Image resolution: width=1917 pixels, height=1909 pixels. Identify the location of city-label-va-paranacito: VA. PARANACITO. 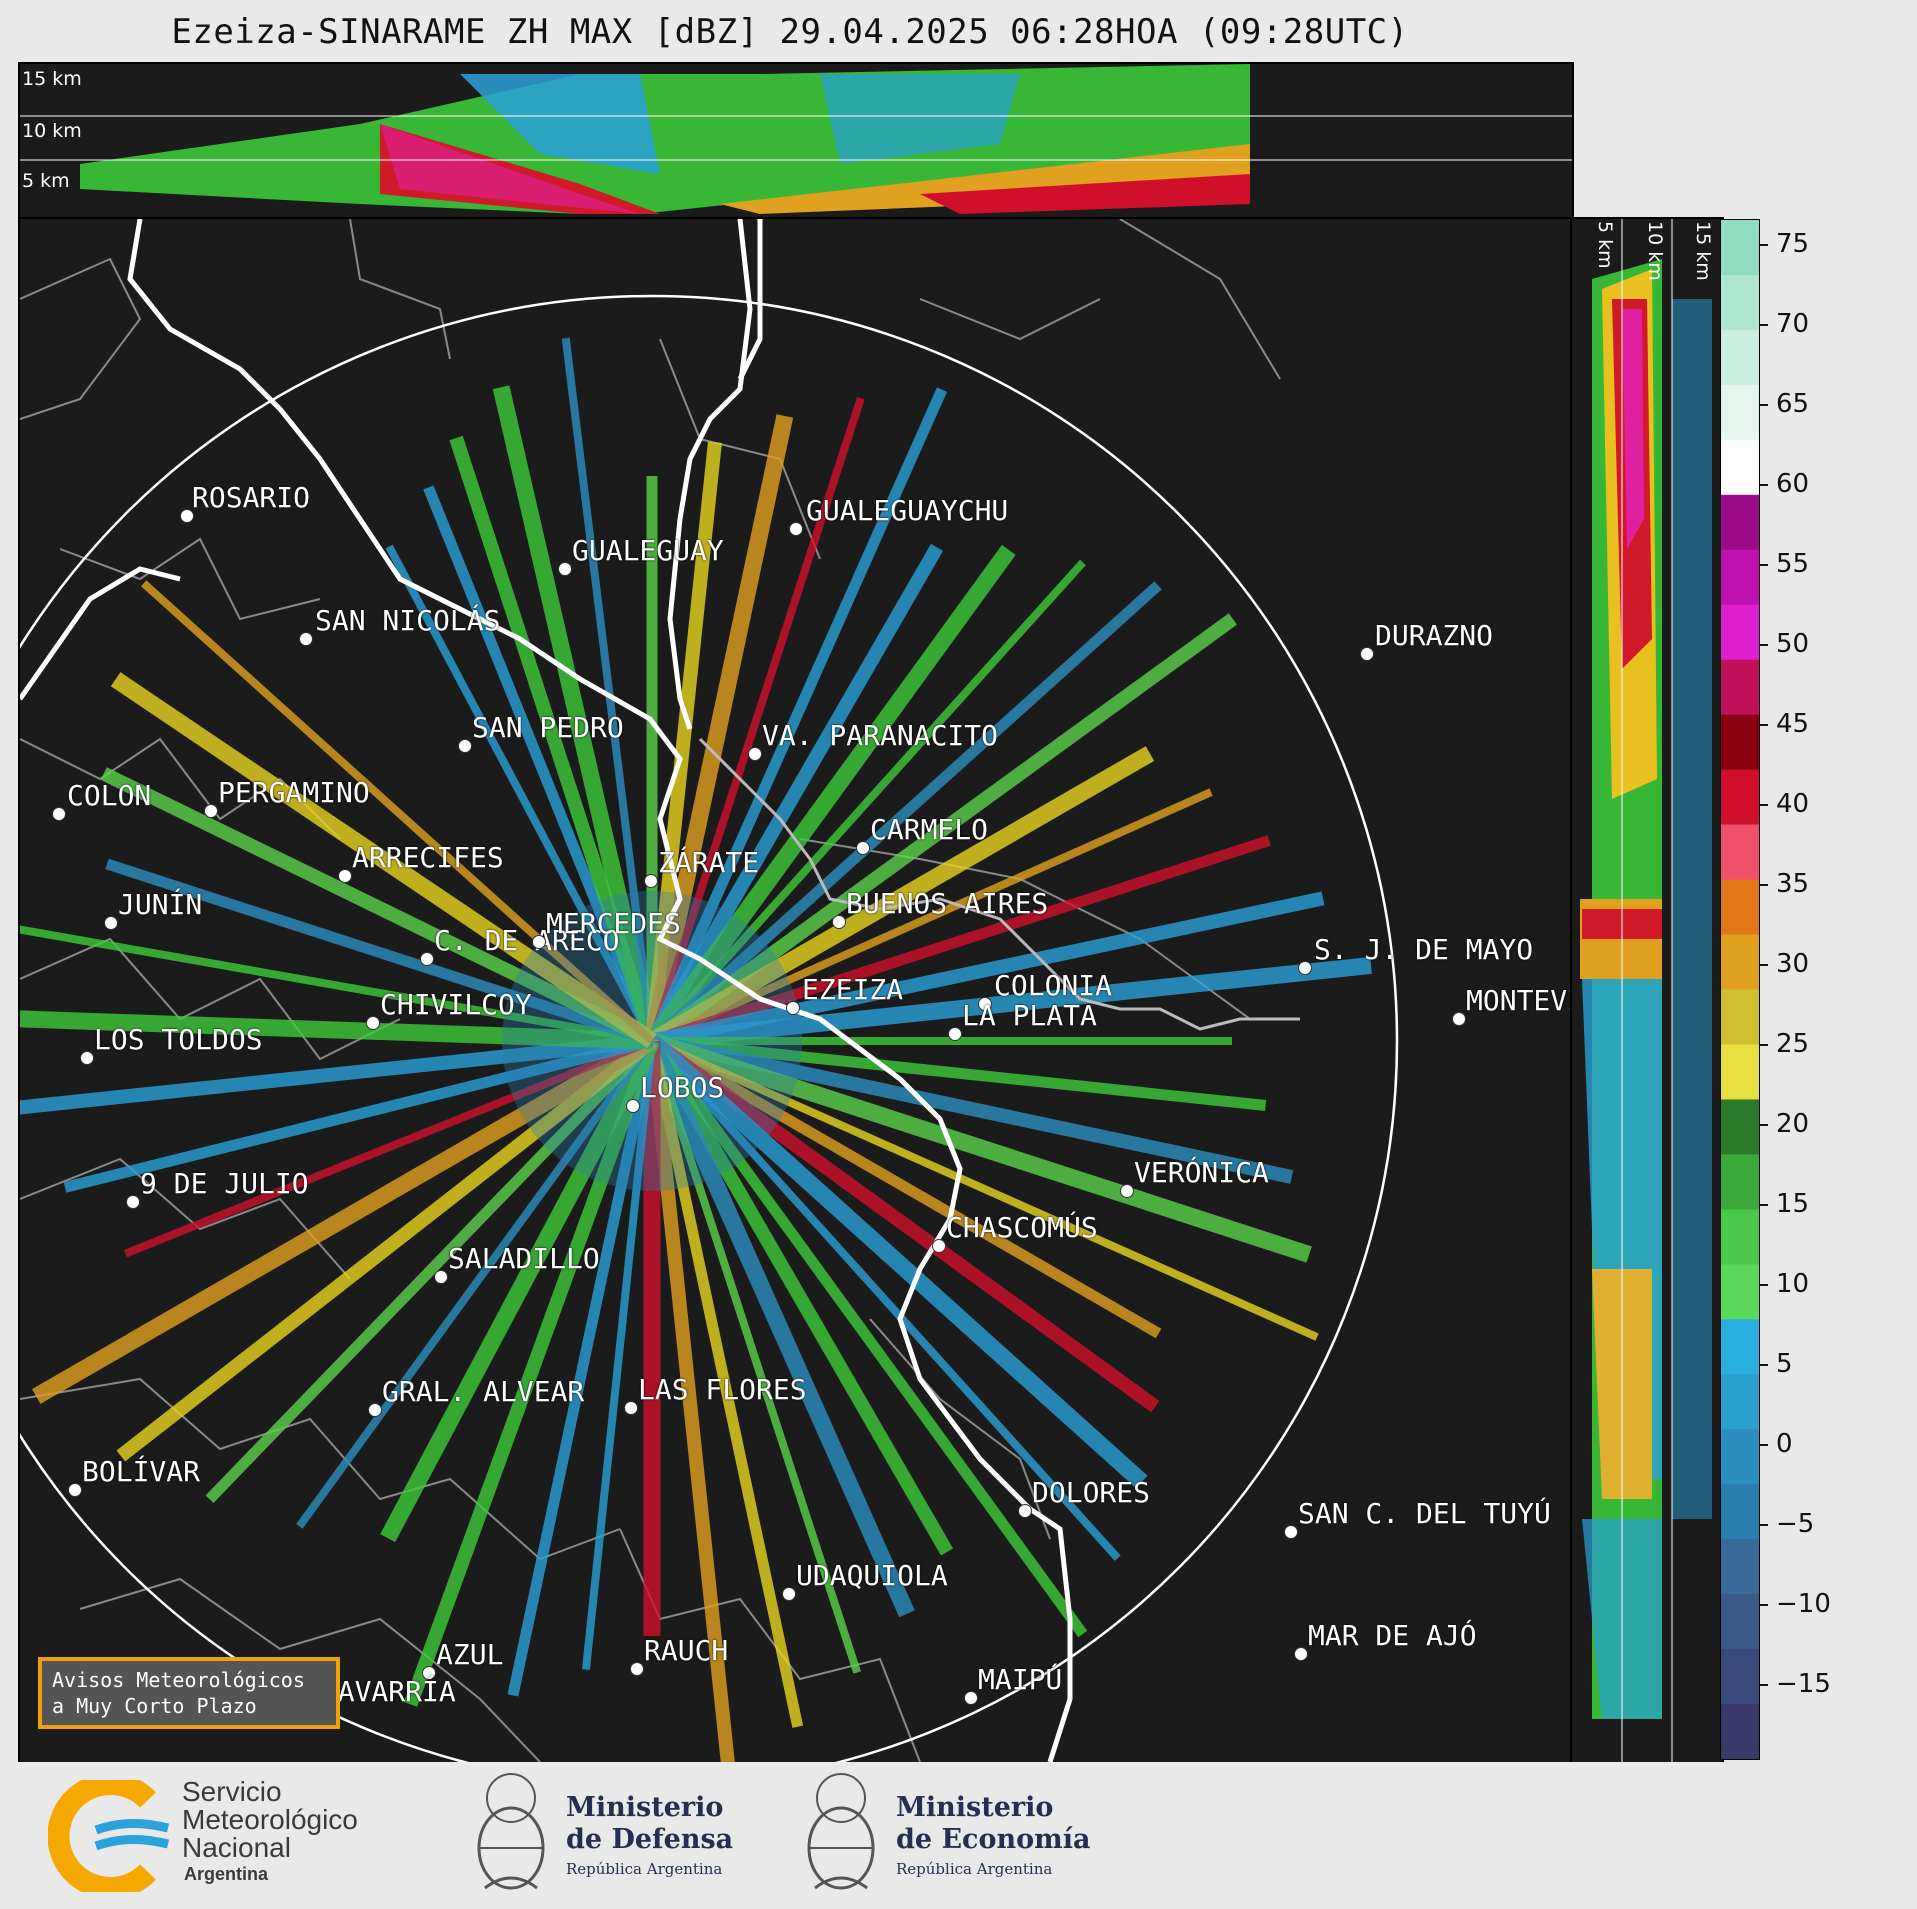
(880, 735).